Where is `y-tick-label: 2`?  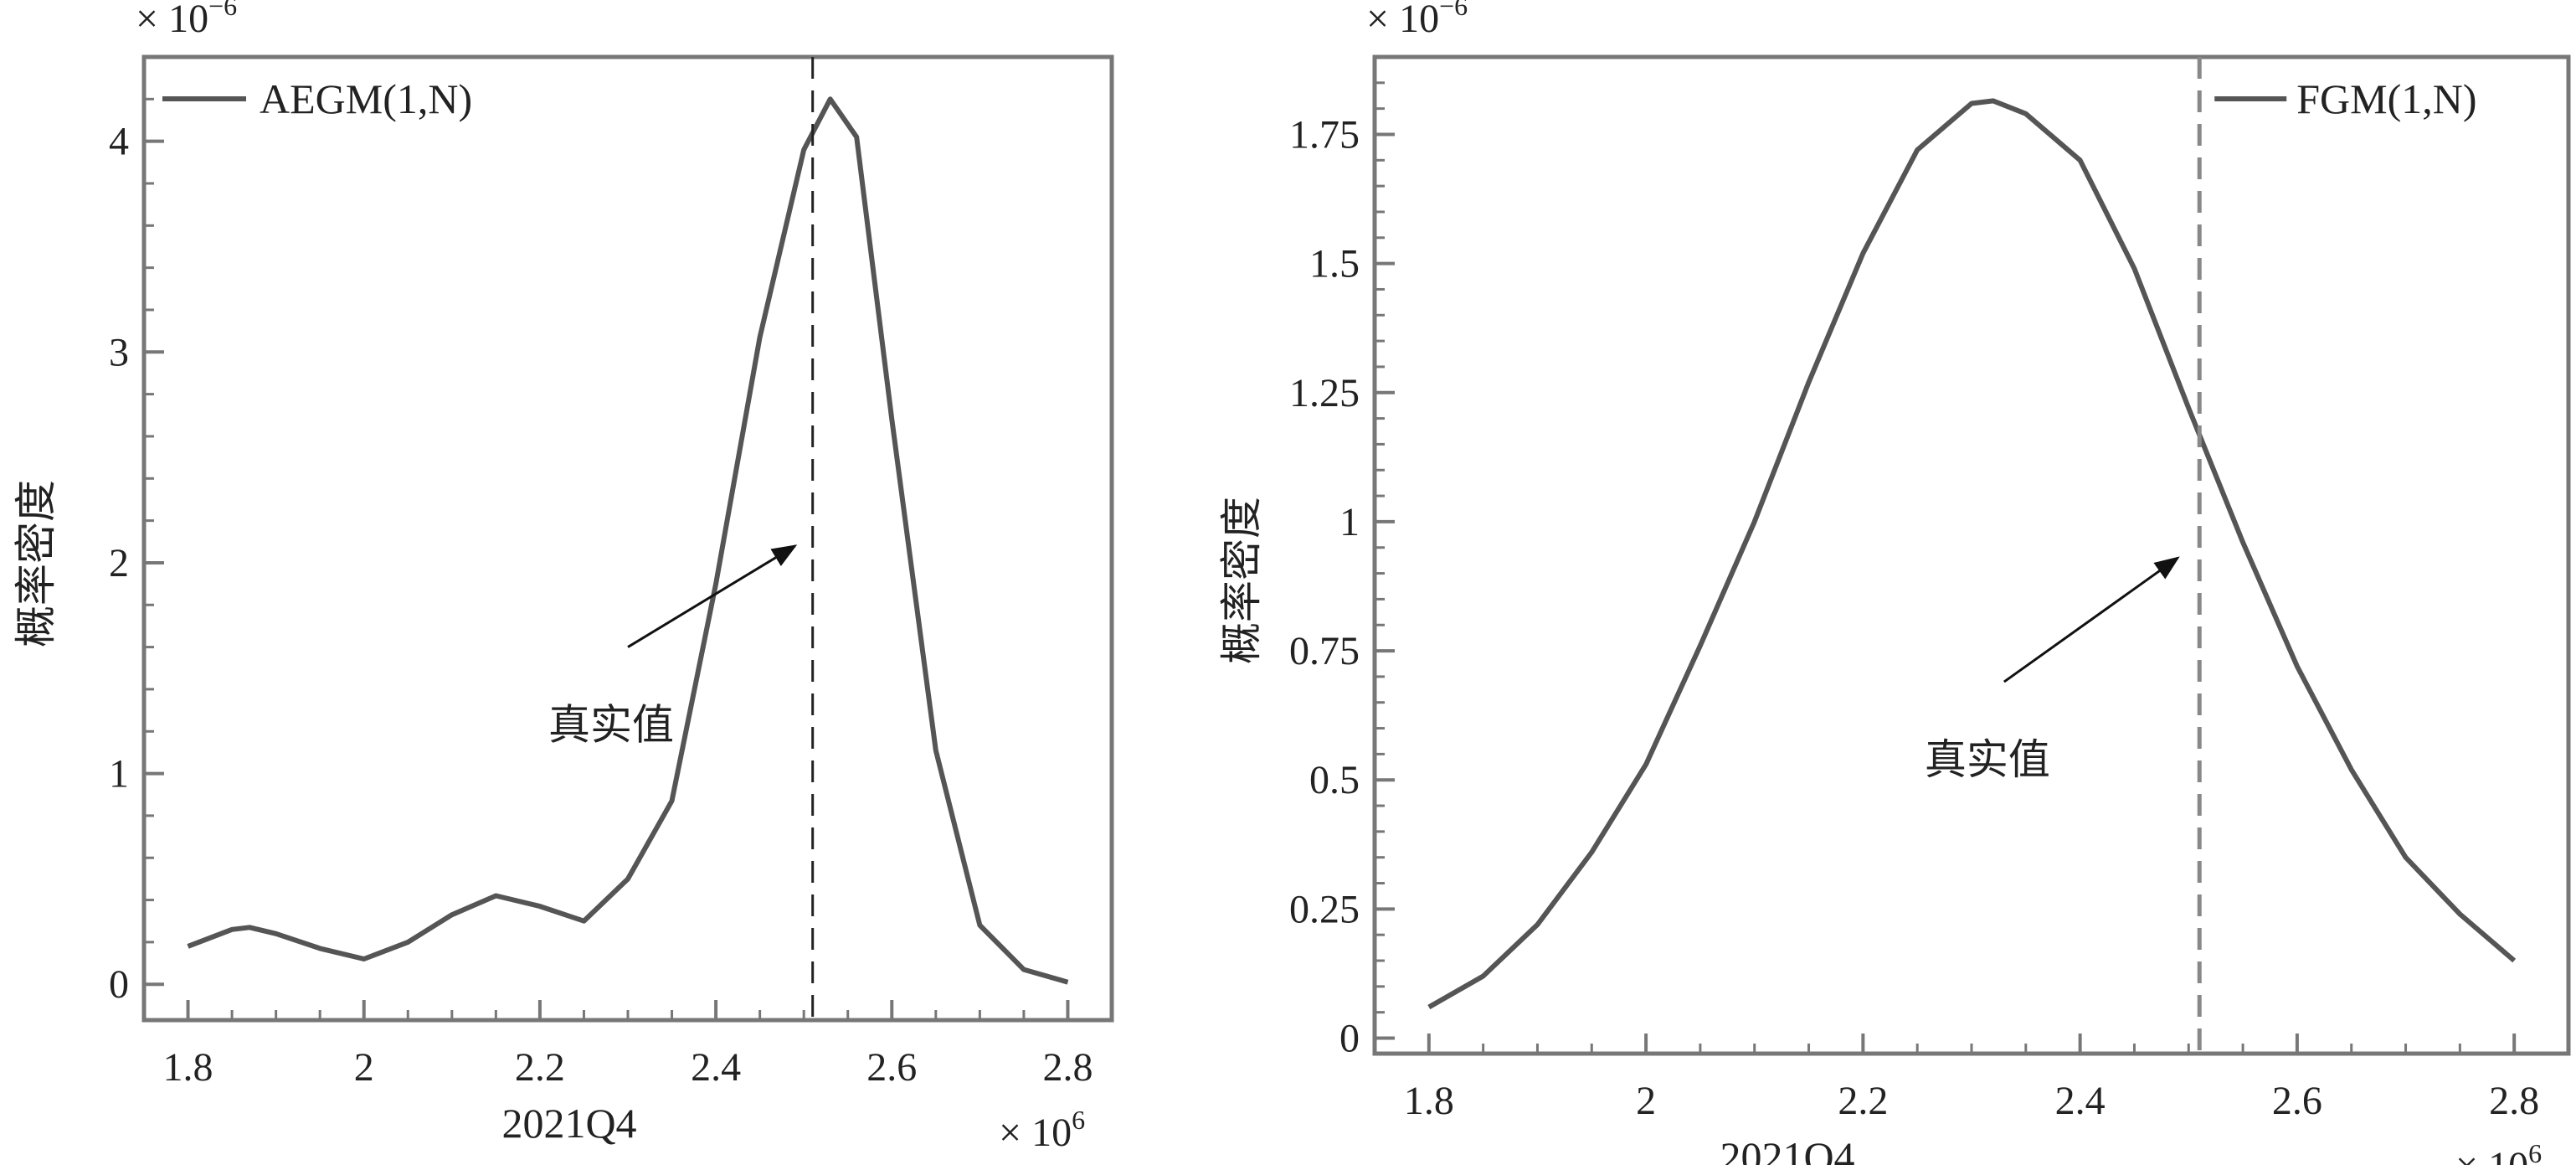
y-tick-label: 2 is located at coordinates (119, 563).